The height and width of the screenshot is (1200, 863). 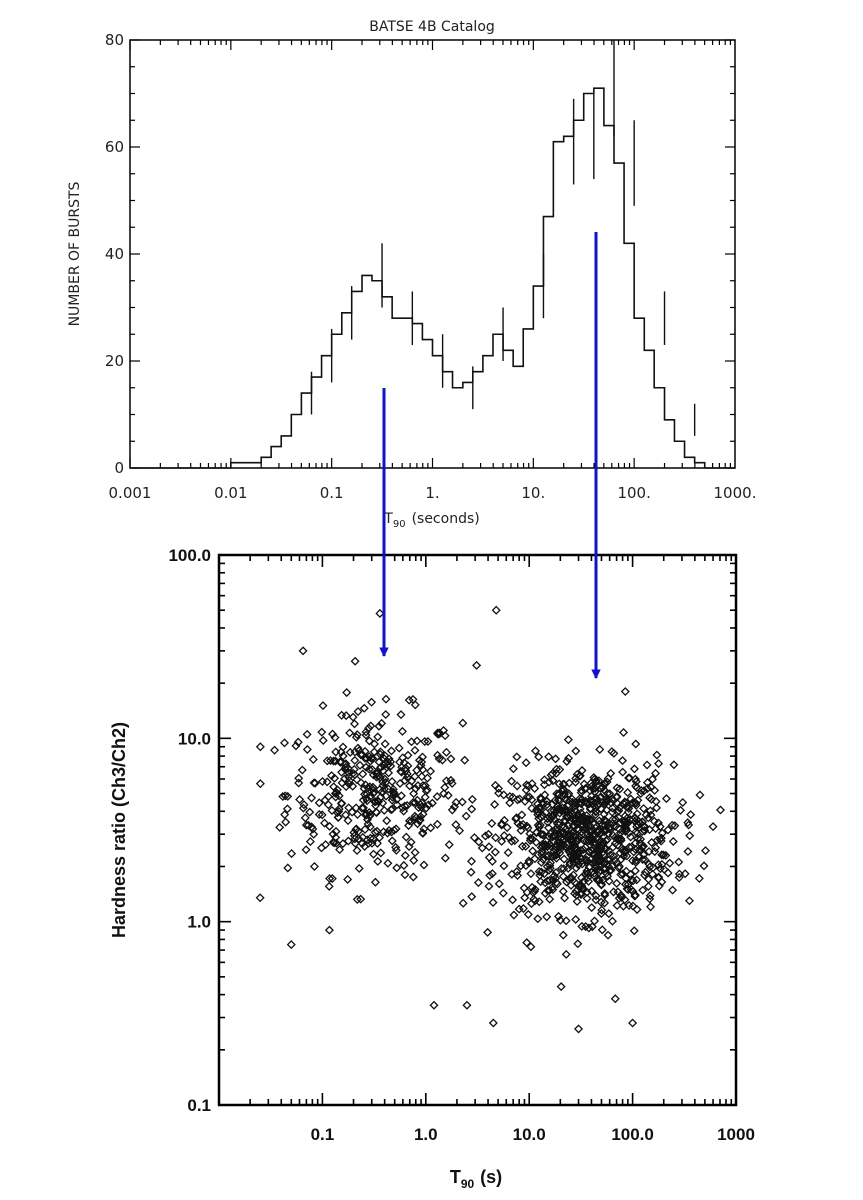 What do you see at coordinates (735, 493) in the screenshot?
I see `histogram-x-tick-label: 1000.` at bounding box center [735, 493].